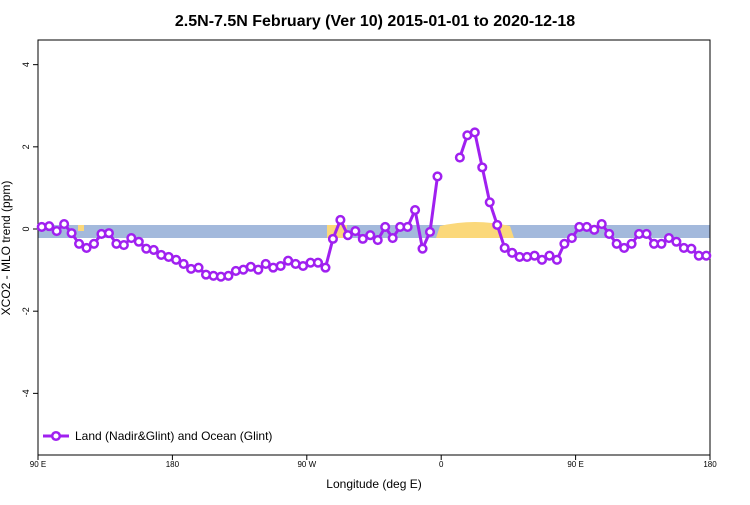 Image resolution: width=750 pixels, height=505 pixels. Describe the element at coordinates (81, 228) in the screenshot. I see `land-band` at that location.